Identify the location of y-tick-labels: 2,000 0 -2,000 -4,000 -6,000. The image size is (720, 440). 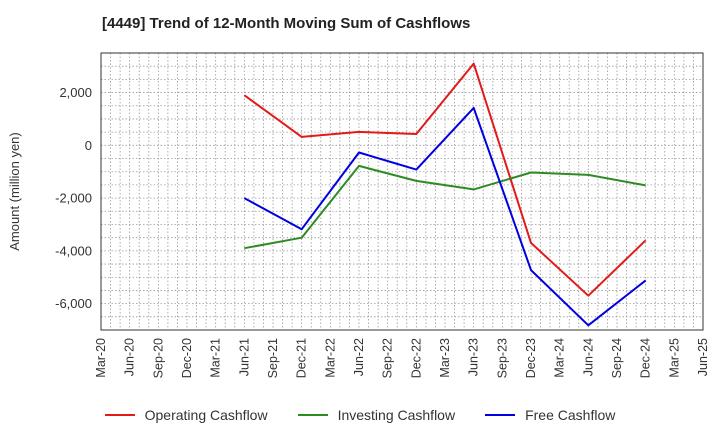
(73, 198).